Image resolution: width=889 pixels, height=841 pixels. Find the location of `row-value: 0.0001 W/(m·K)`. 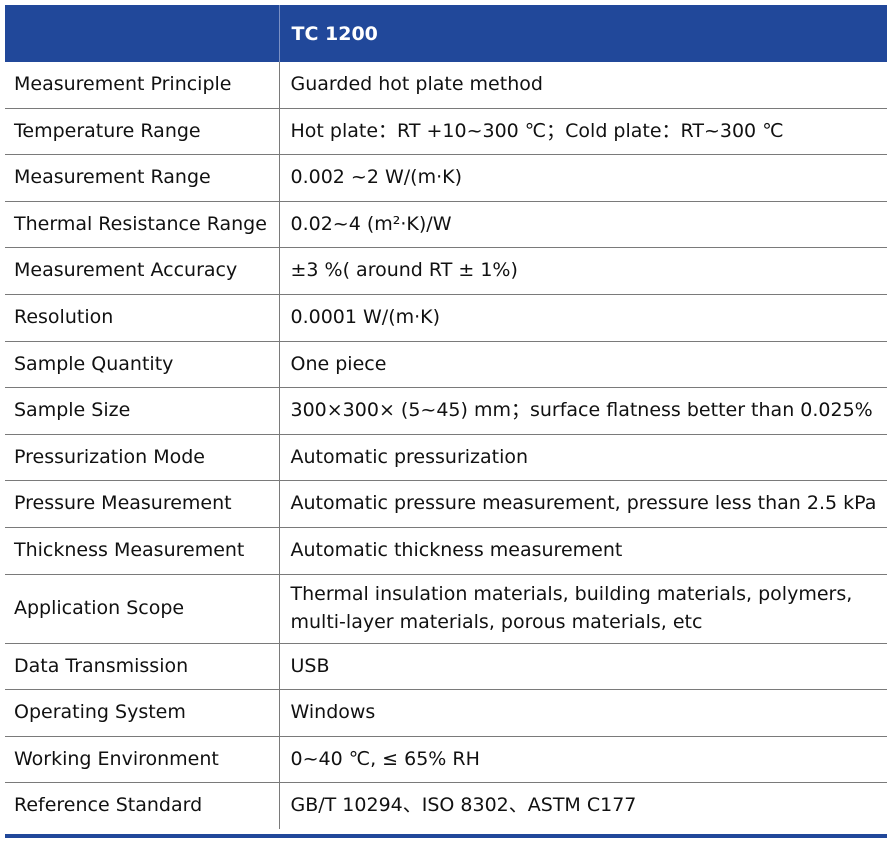

row-value: 0.0001 W/(m·K) is located at coordinates (582, 318).